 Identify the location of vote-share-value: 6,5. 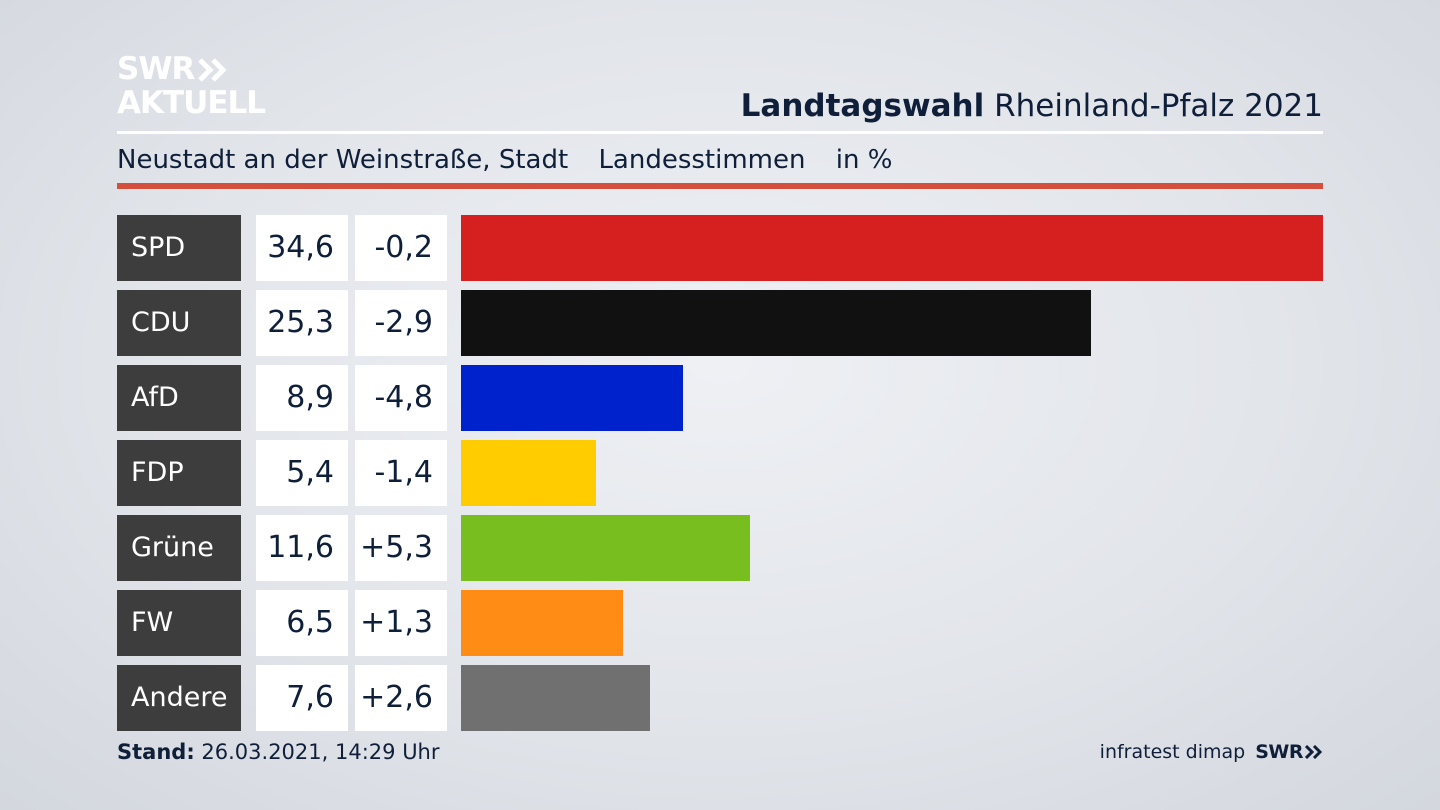
(302, 623).